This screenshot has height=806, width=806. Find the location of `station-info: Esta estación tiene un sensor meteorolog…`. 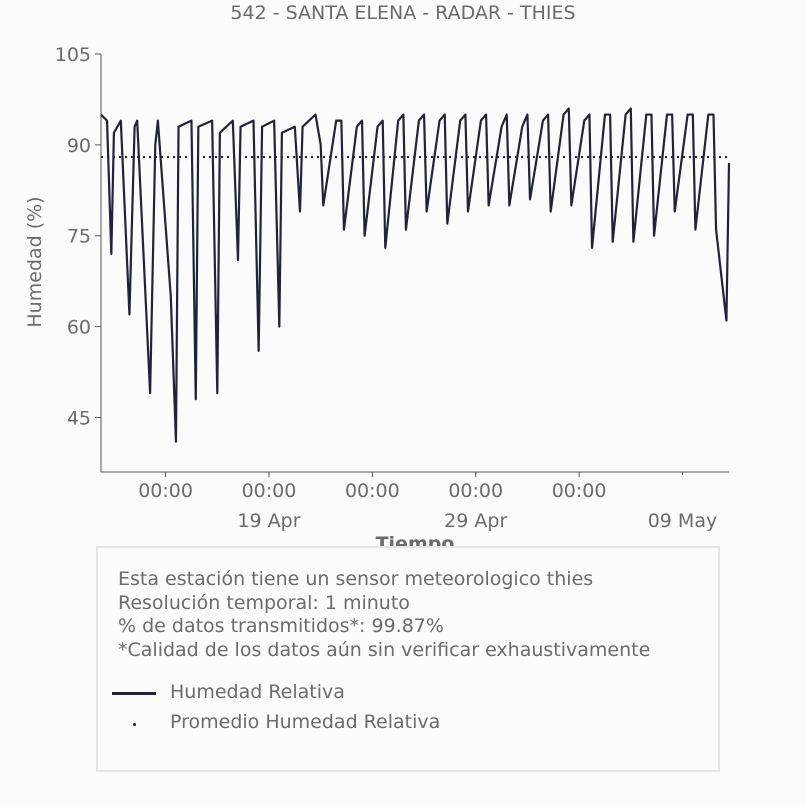

station-info: Esta estación tiene un sensor meteorolog… is located at coordinates (384, 615).